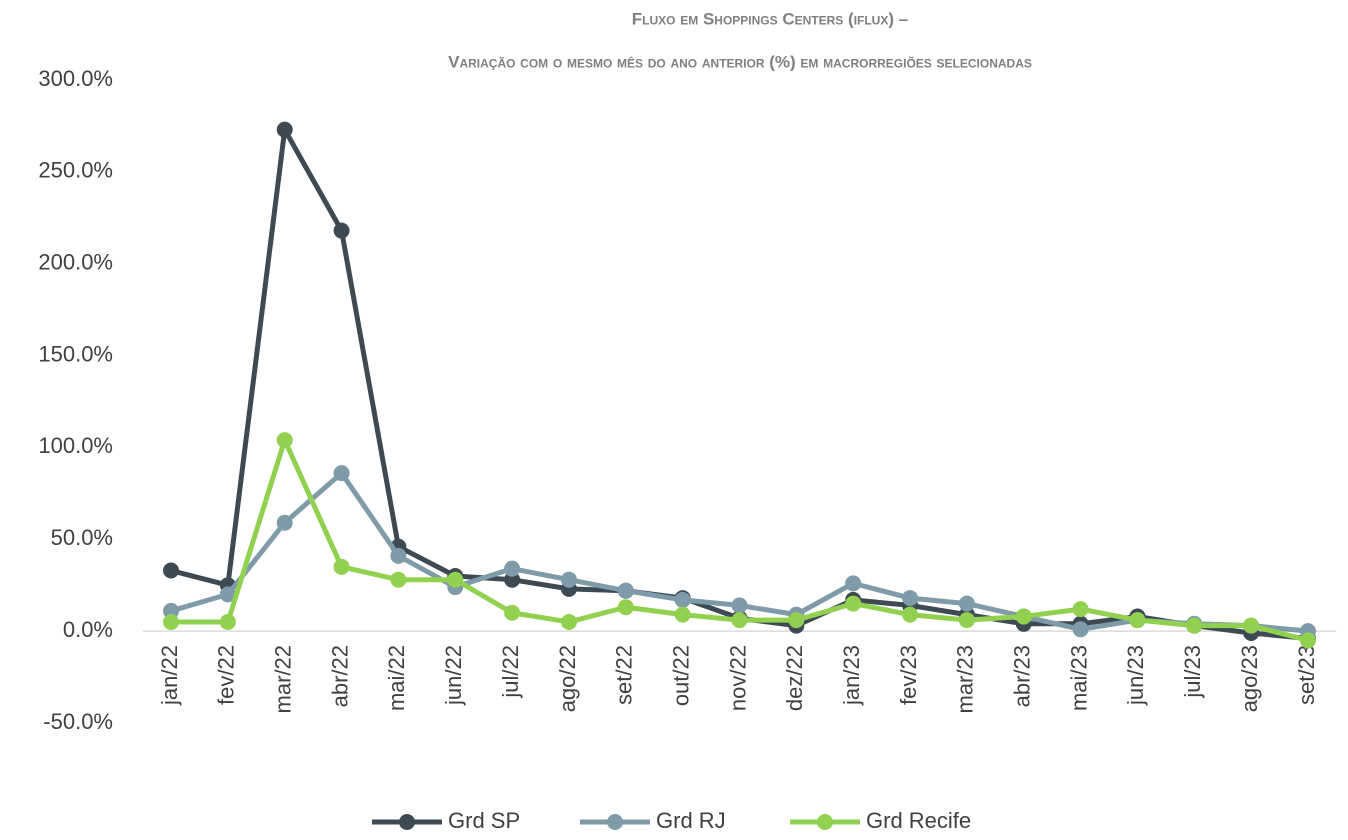 Image resolution: width=1348 pixels, height=840 pixels. What do you see at coordinates (918, 820) in the screenshot?
I see `legend-label: Grd Recife` at bounding box center [918, 820].